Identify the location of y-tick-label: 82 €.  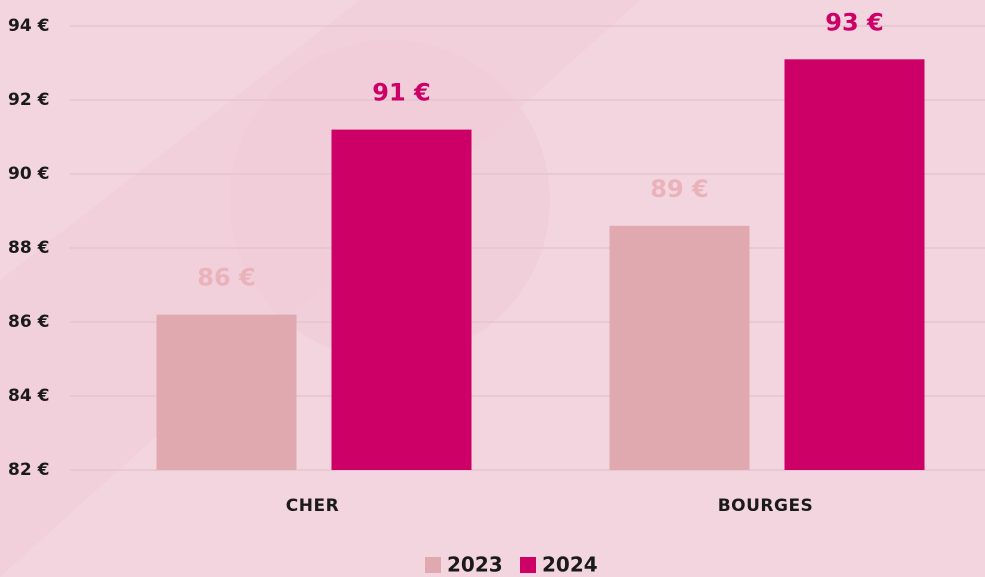
(28, 470).